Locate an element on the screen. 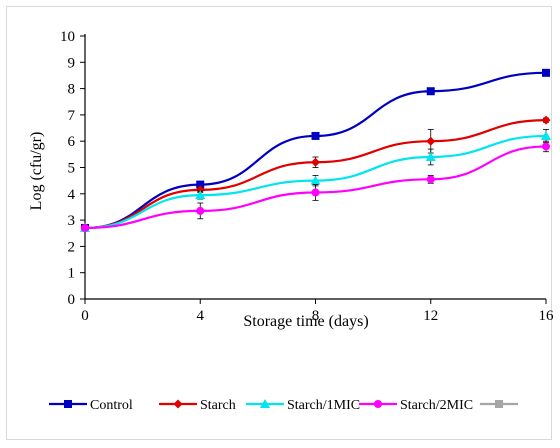 The width and height of the screenshot is (560, 448). legend-item is located at coordinates (499, 404).